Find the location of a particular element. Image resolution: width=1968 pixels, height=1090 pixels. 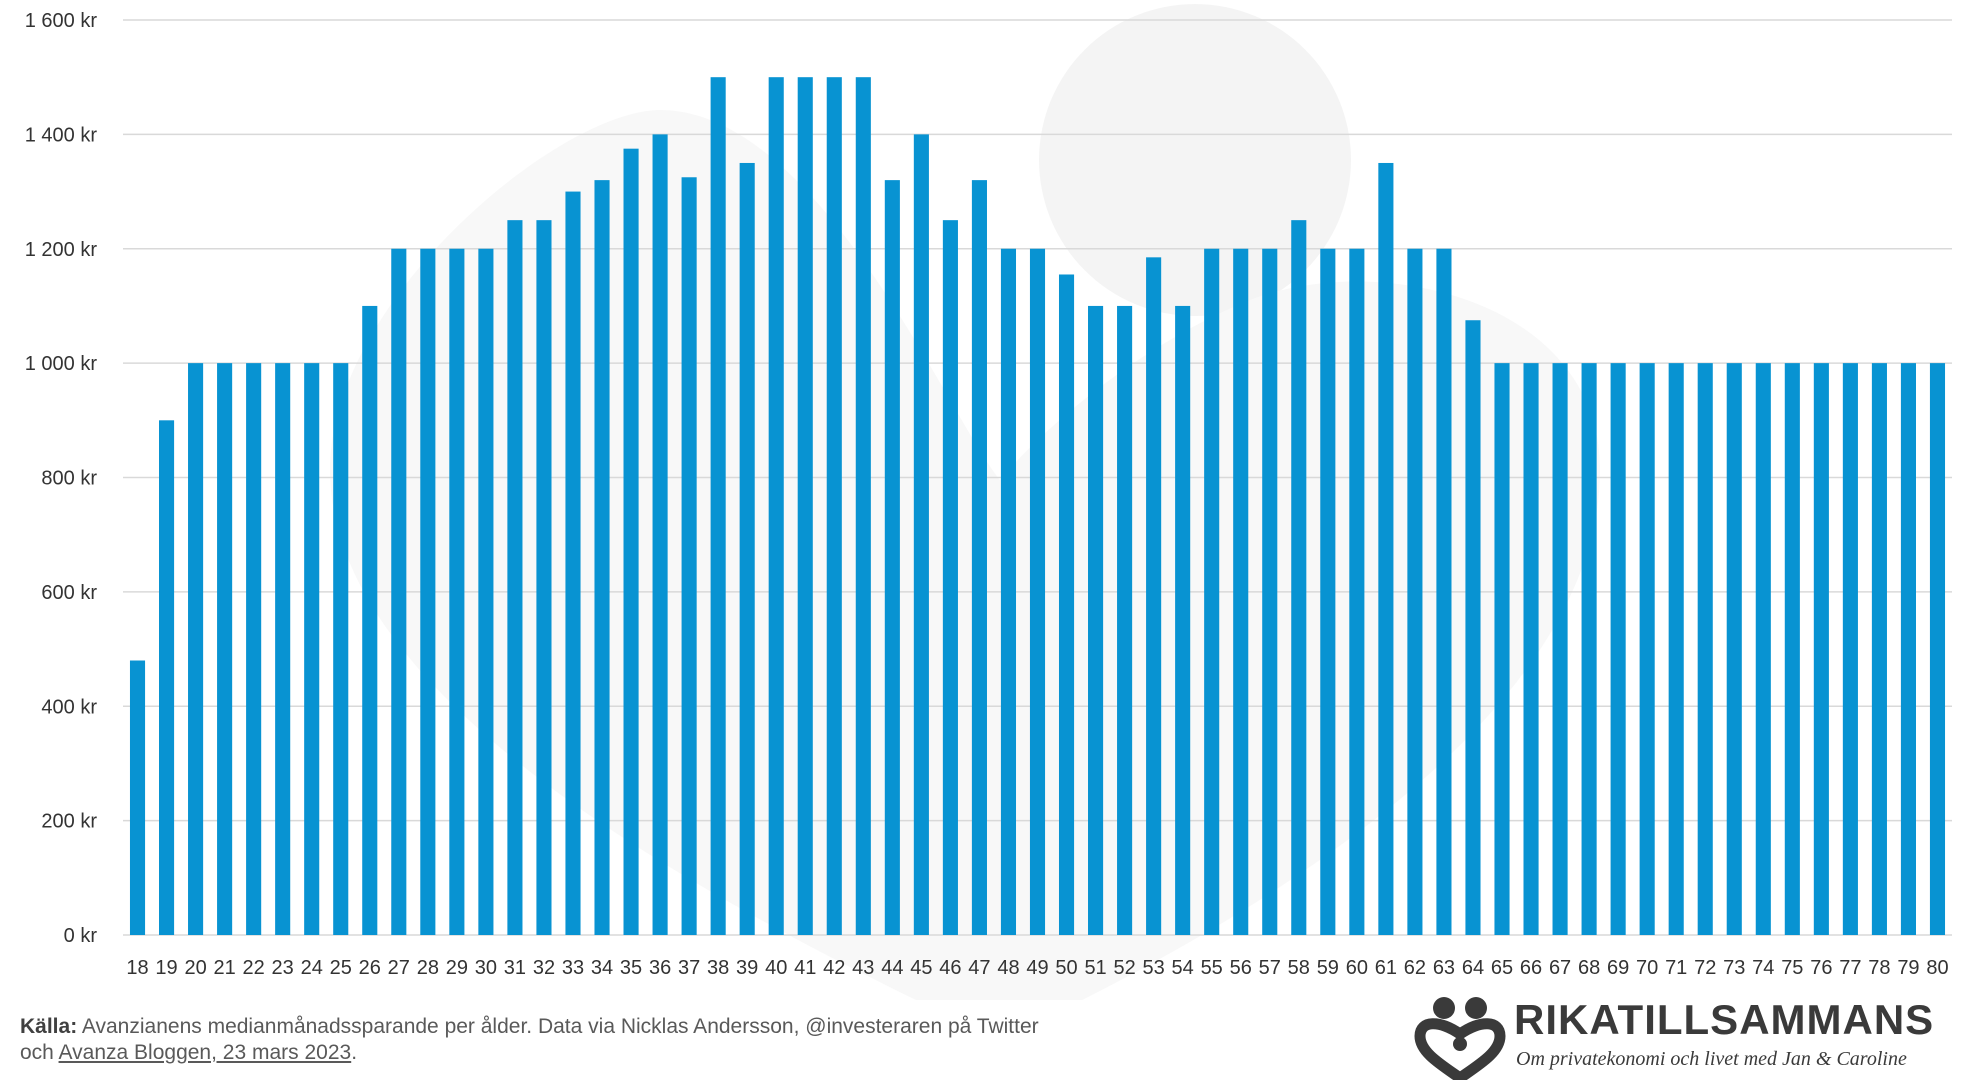

x-tick-label: 51 is located at coordinates (1095, 968).